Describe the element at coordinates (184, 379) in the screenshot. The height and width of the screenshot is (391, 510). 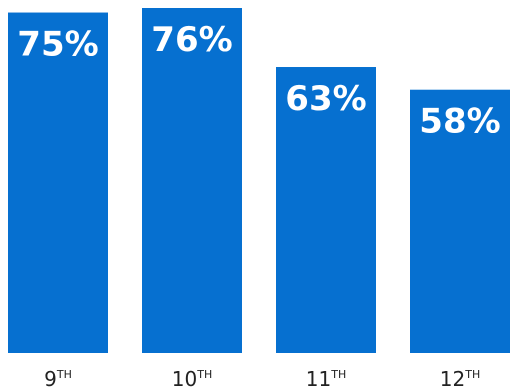
I see `x-tick-label-number: 10` at that location.